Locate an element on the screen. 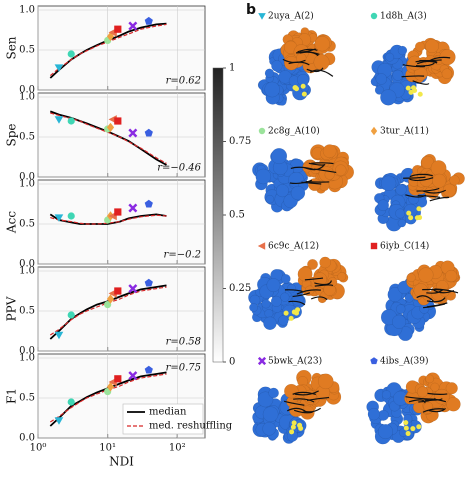 The height and width of the screenshot is (479, 474). annotation: r=−0.46 is located at coordinates (179, 168).